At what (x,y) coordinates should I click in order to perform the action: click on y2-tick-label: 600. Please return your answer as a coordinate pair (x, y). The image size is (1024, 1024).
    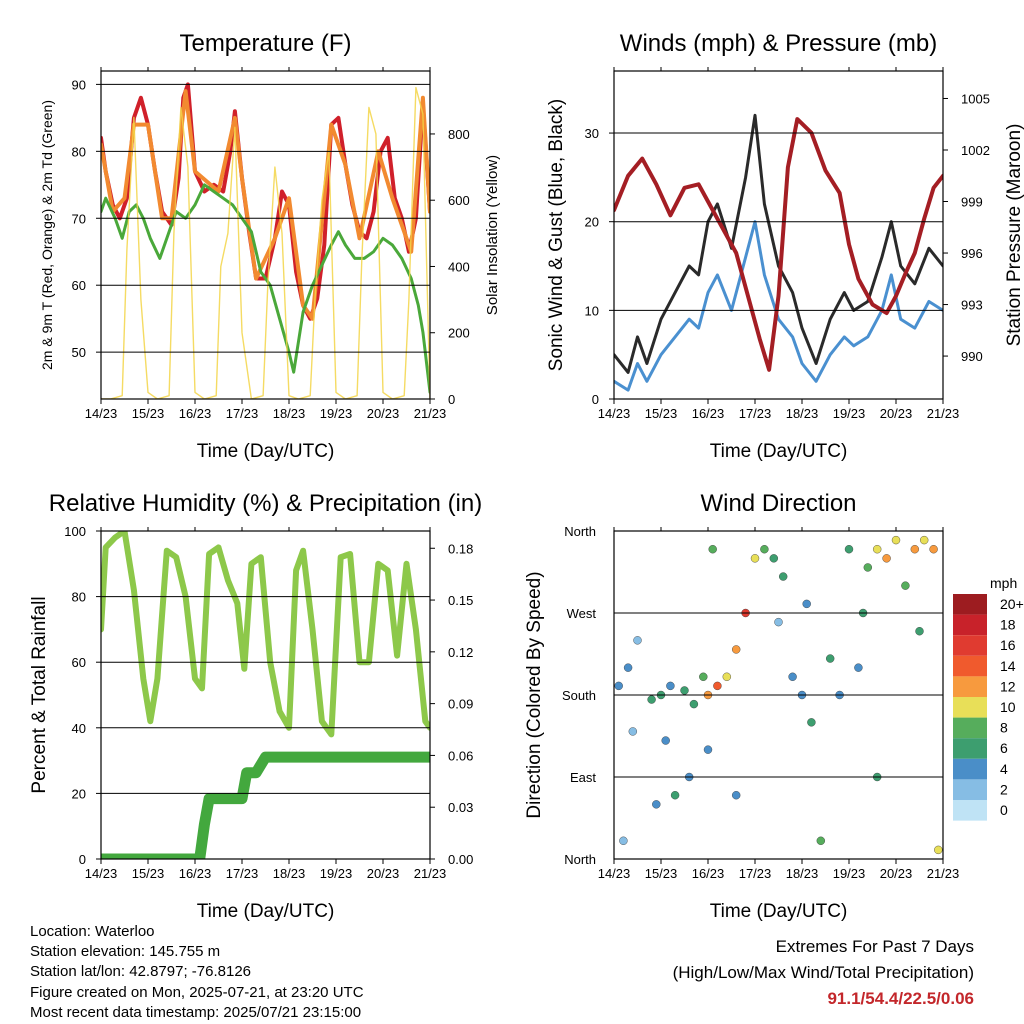
    Looking at the image, I should click on (459, 200).